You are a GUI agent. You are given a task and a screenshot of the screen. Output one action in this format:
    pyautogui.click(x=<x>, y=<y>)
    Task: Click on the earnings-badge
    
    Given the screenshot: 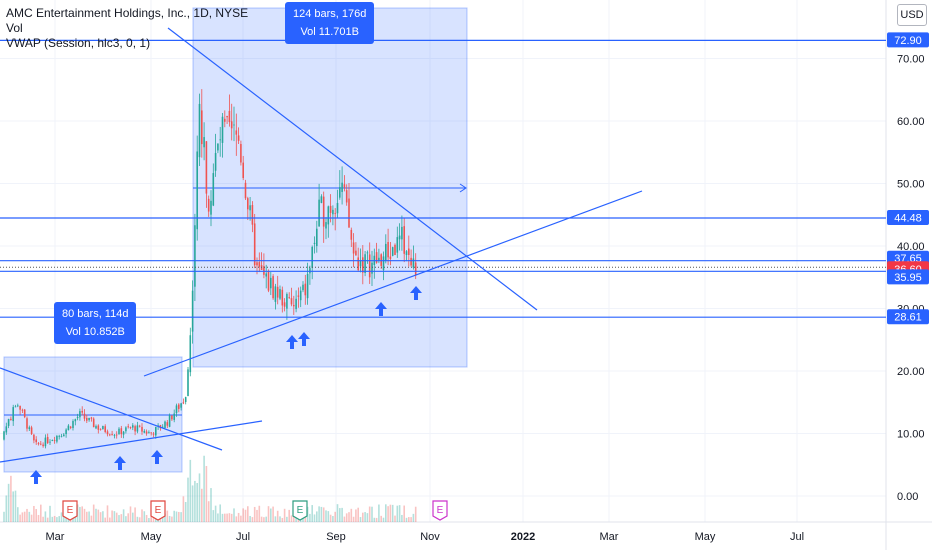 What is the action you would take?
    pyautogui.click(x=300, y=510)
    